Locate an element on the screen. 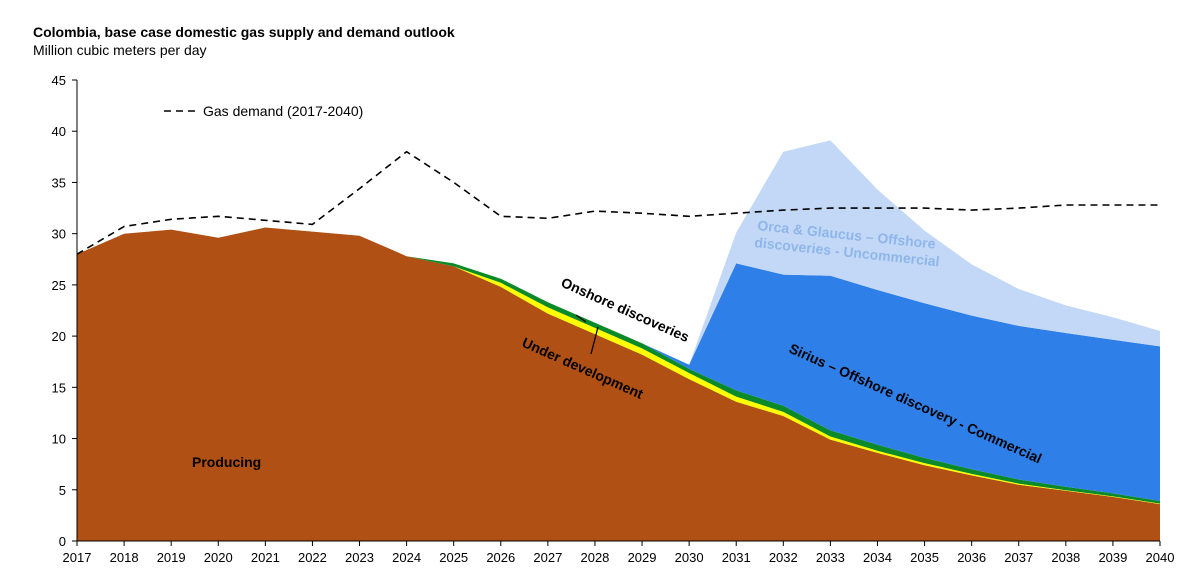  x-tick-label: 2021 is located at coordinates (265, 557).